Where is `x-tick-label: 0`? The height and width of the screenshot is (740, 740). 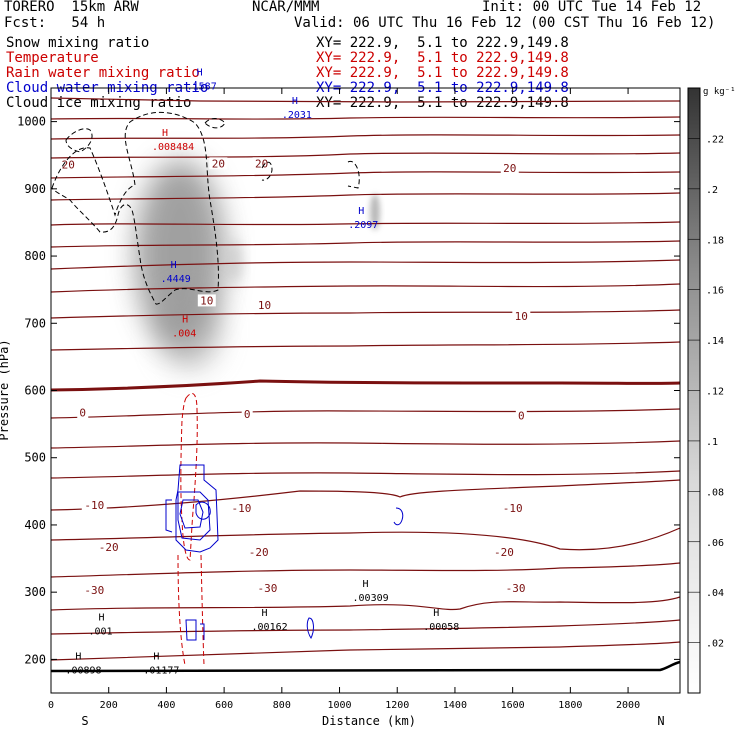 x-tick-label: 0 is located at coordinates (51, 705).